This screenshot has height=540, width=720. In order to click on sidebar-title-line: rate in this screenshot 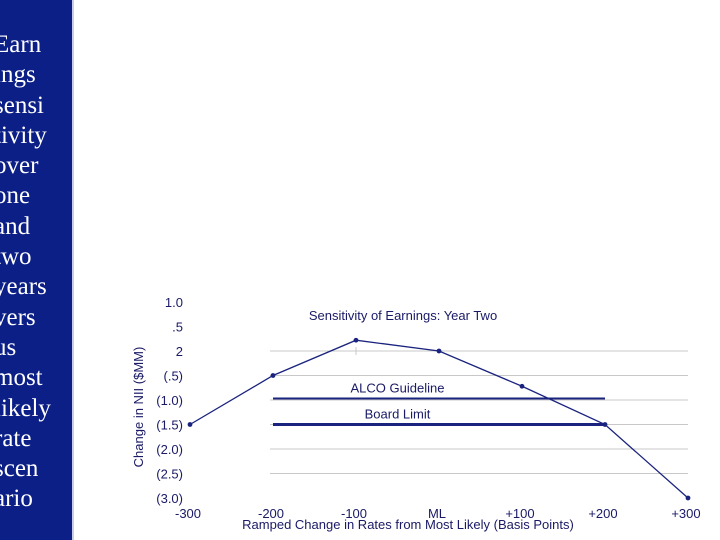, I will do `click(16, 438)`.